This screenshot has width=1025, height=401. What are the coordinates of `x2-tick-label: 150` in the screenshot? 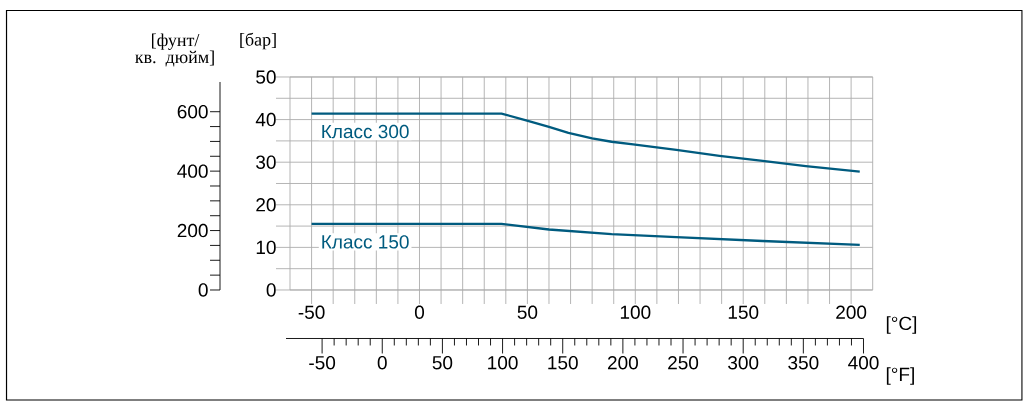 It's located at (563, 363).